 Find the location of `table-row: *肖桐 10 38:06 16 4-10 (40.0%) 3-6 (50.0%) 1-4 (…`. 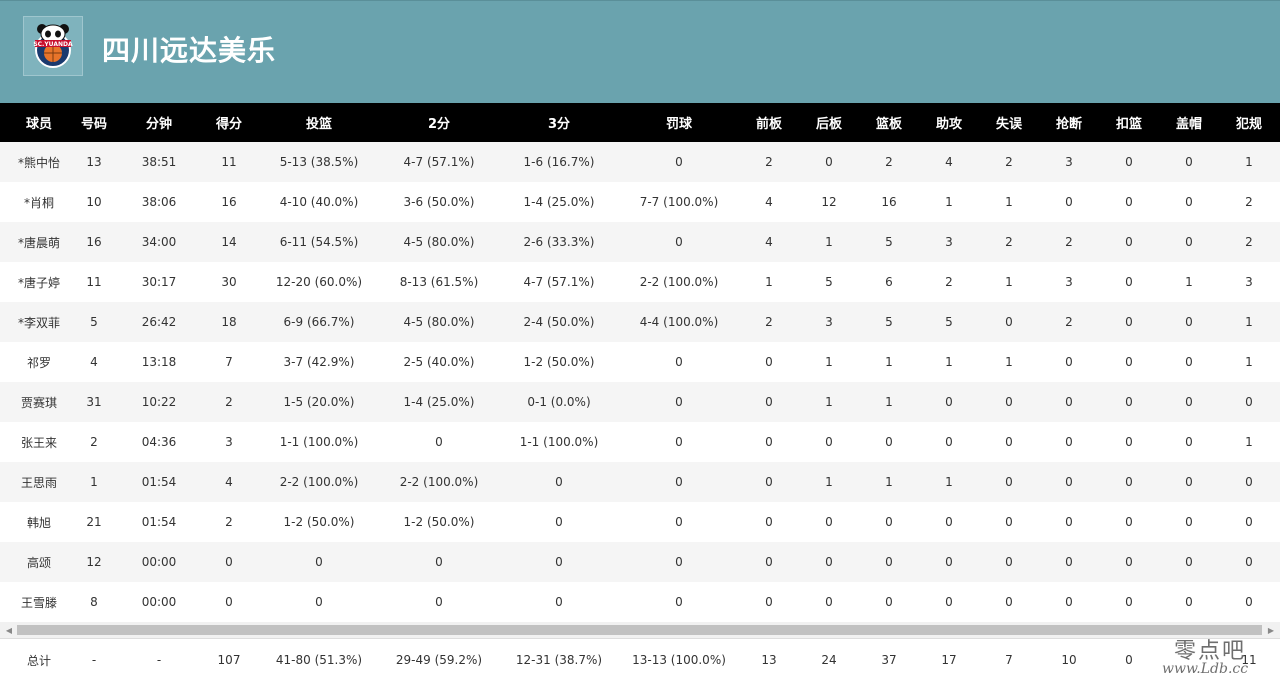

table-row: *肖桐 10 38:06 16 4-10 (40.0%) 3-6 (50.0%) 1-4 (… is located at coordinates (640, 202).